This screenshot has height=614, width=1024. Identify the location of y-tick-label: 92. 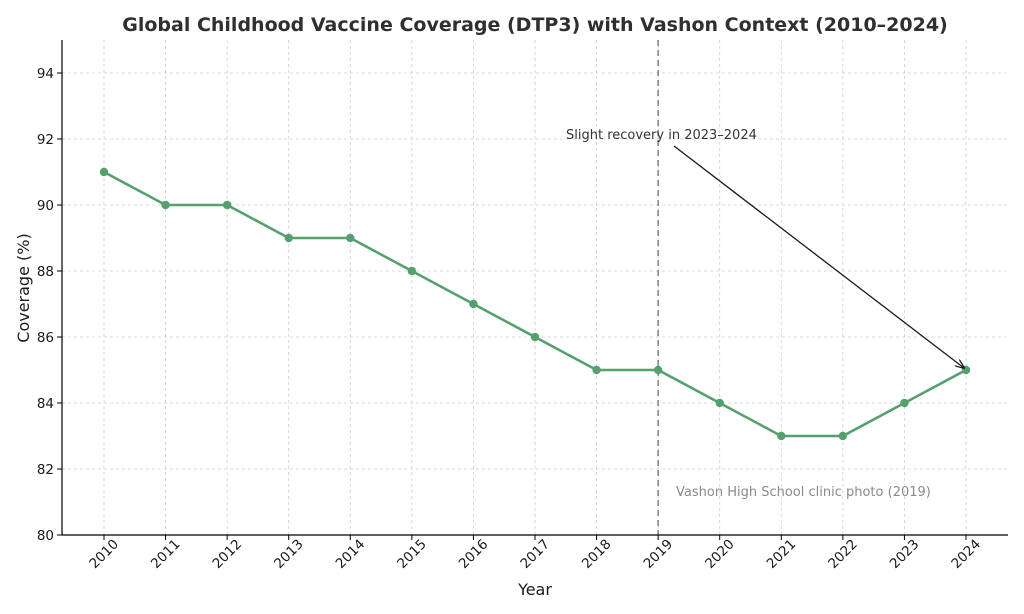
(45, 140).